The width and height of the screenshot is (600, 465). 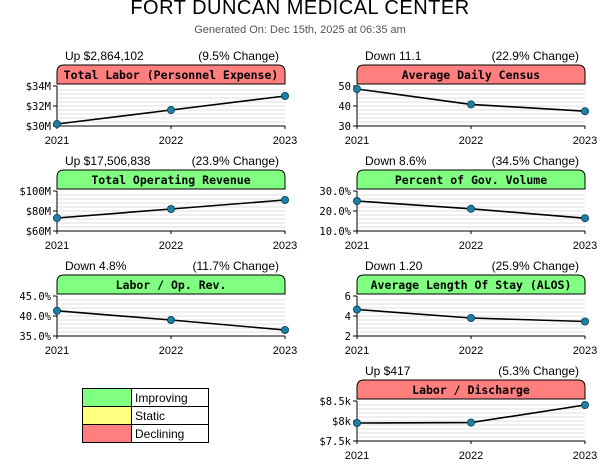 What do you see at coordinates (38, 212) in the screenshot?
I see `y-tick-label: $80M` at bounding box center [38, 212].